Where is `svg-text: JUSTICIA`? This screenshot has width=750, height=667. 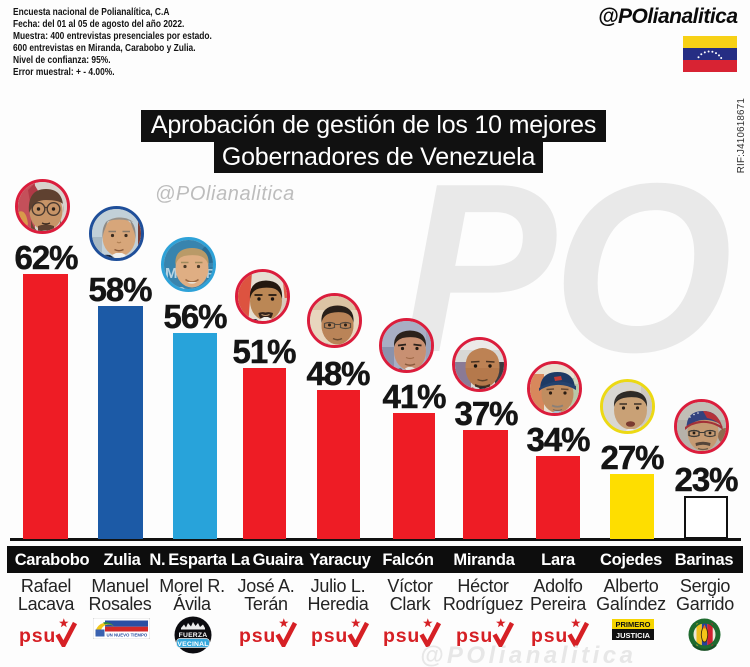
svg-text: JUSTICIA is located at coordinates (633, 635).